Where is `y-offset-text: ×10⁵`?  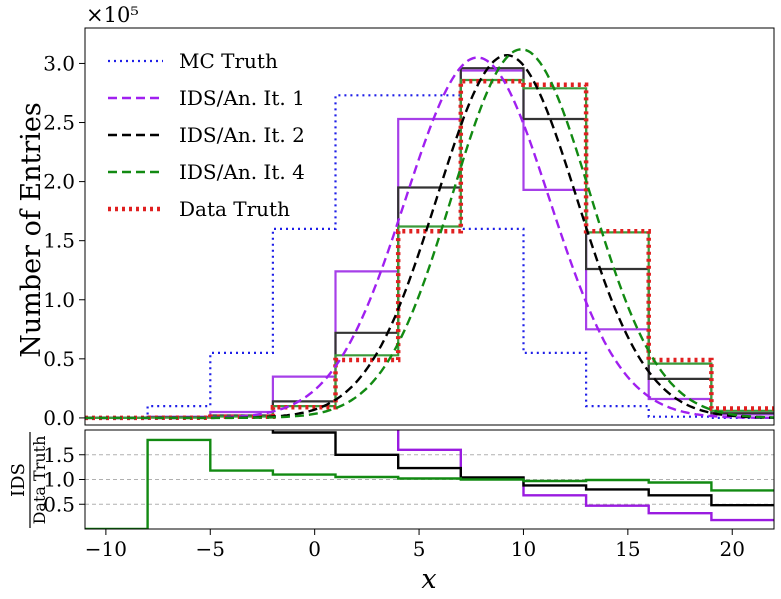
y-offset-text: ×10⁵ is located at coordinates (112, 15).